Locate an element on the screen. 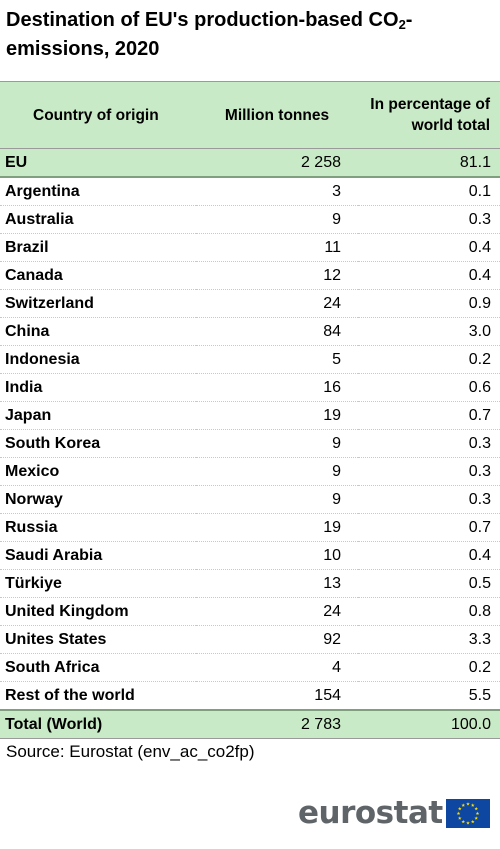 This screenshot has width=500, height=849. row-country: South Africa is located at coordinates (98, 667).